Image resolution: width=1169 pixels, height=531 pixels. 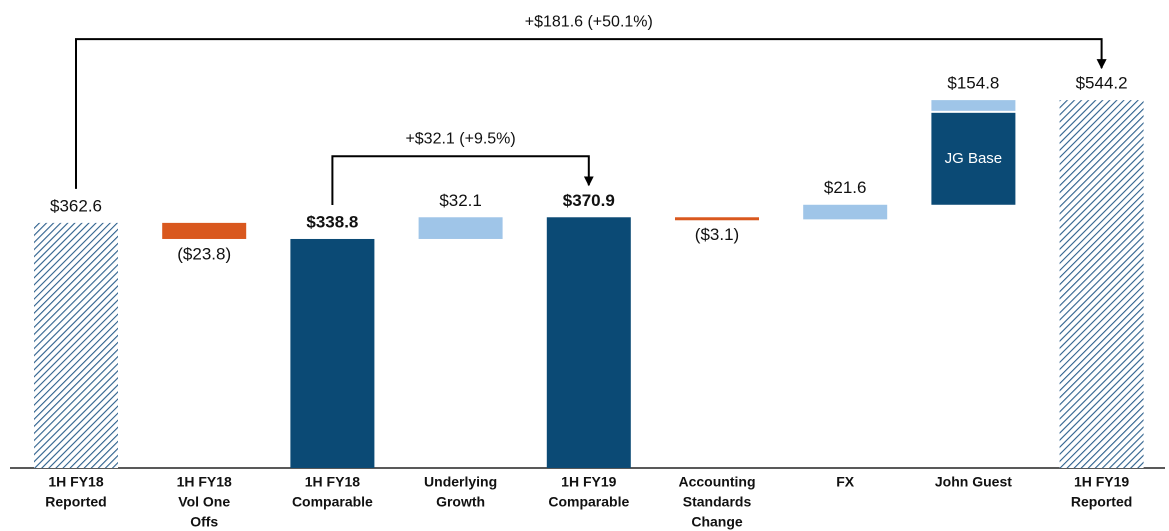 I want to click on x-tick-label: Vol One, so click(x=204, y=502).